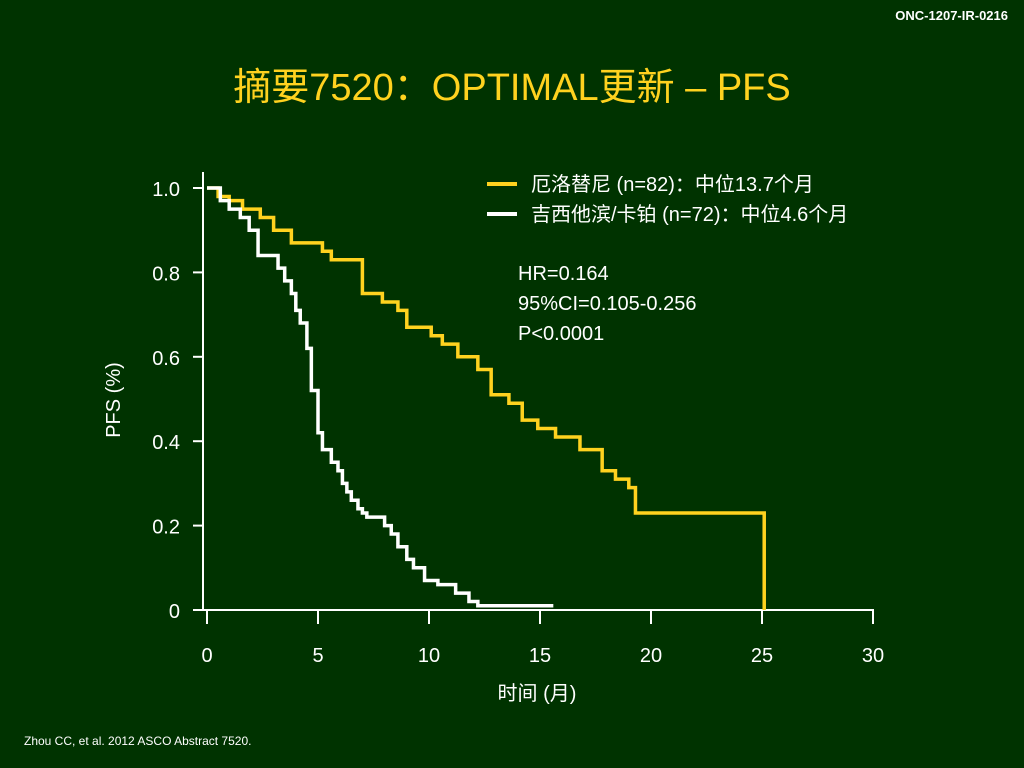 This screenshot has width=1024, height=768. I want to click on chart-annotations: HR=0.164 95%CI=0.105-0.256 P<0.0001, so click(607, 304).